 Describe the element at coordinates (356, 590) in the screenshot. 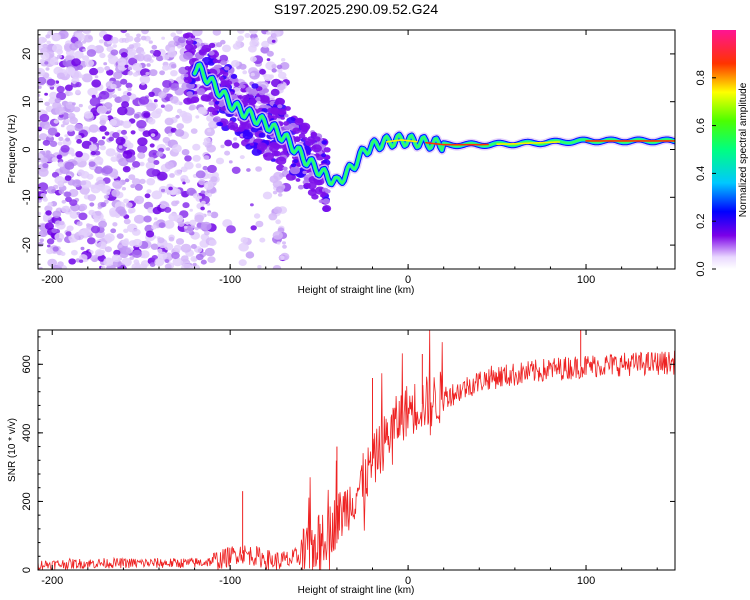

I see `snr-xlabel: Height of straight line (km)` at that location.